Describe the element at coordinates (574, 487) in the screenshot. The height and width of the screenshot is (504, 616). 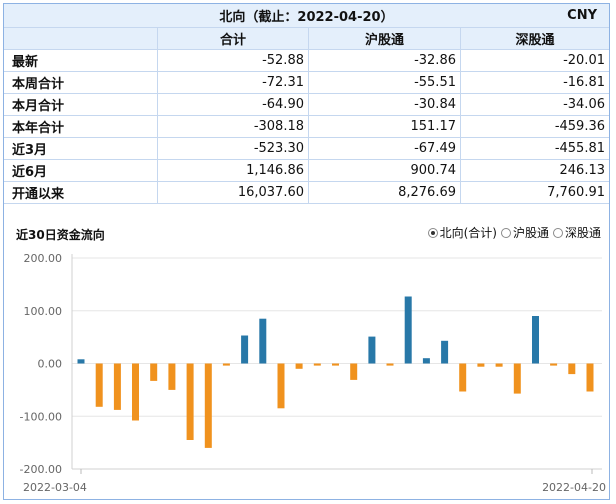
I see `x-tick-label-end: 2022-04-20` at that location.